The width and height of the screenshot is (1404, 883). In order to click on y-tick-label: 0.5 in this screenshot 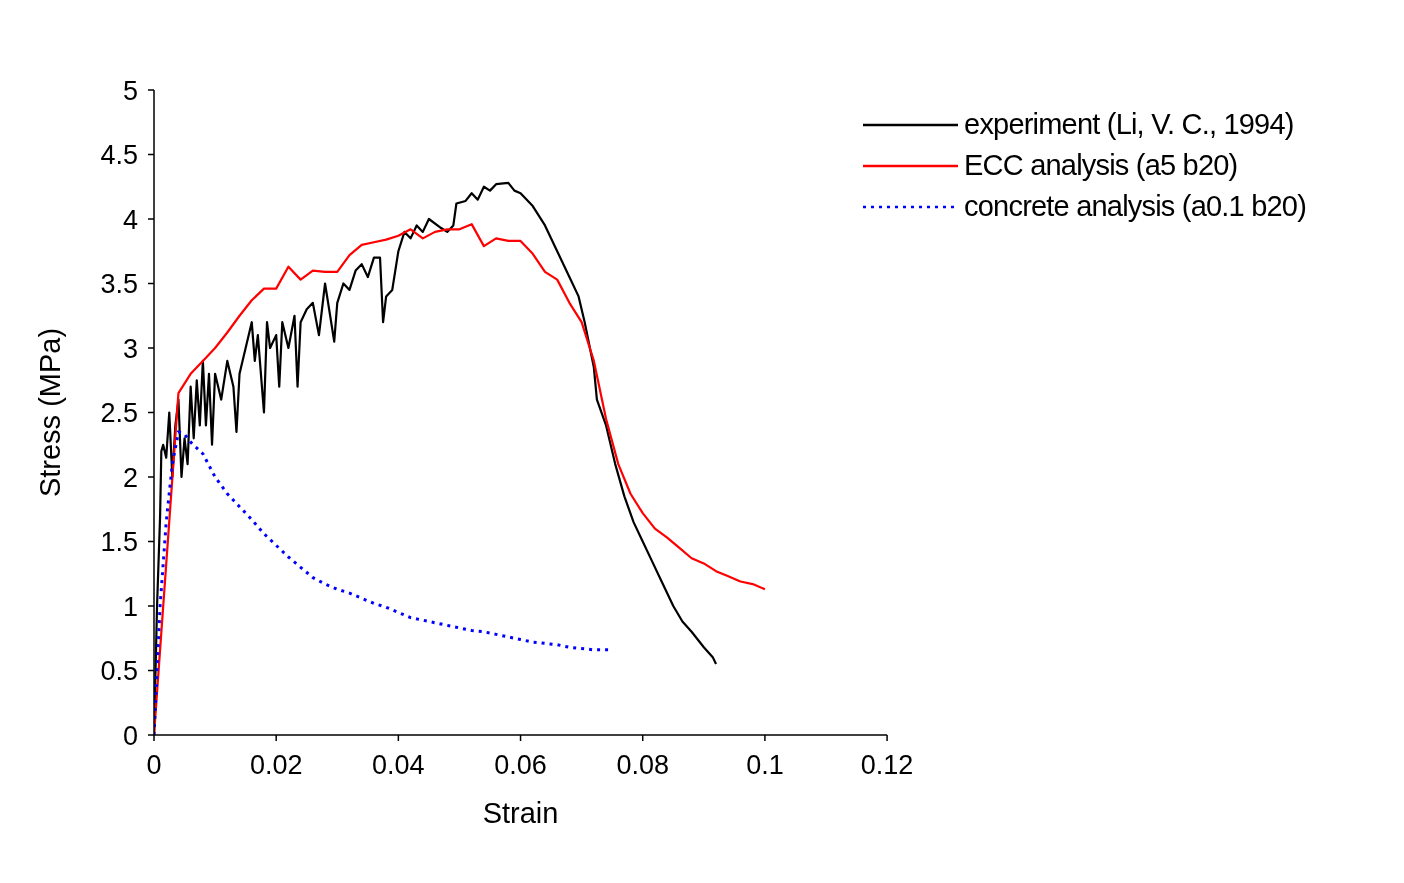, I will do `click(119, 671)`.